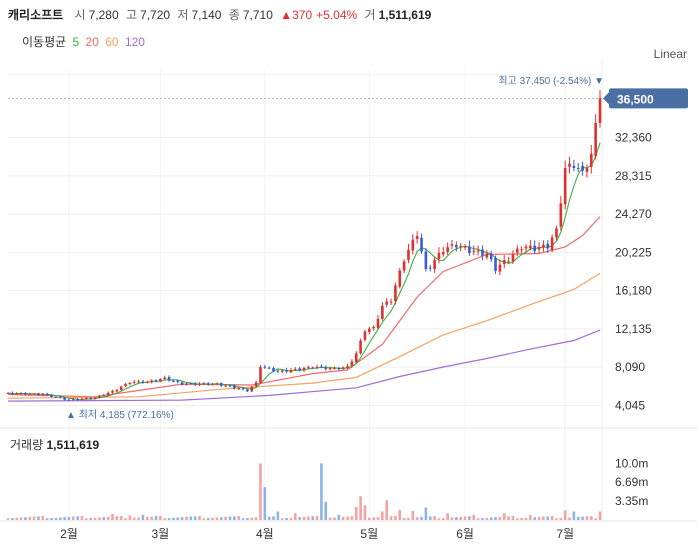 Image resolution: width=697 pixels, height=560 pixels. I want to click on volume-value: 1,511,619, so click(405, 15).